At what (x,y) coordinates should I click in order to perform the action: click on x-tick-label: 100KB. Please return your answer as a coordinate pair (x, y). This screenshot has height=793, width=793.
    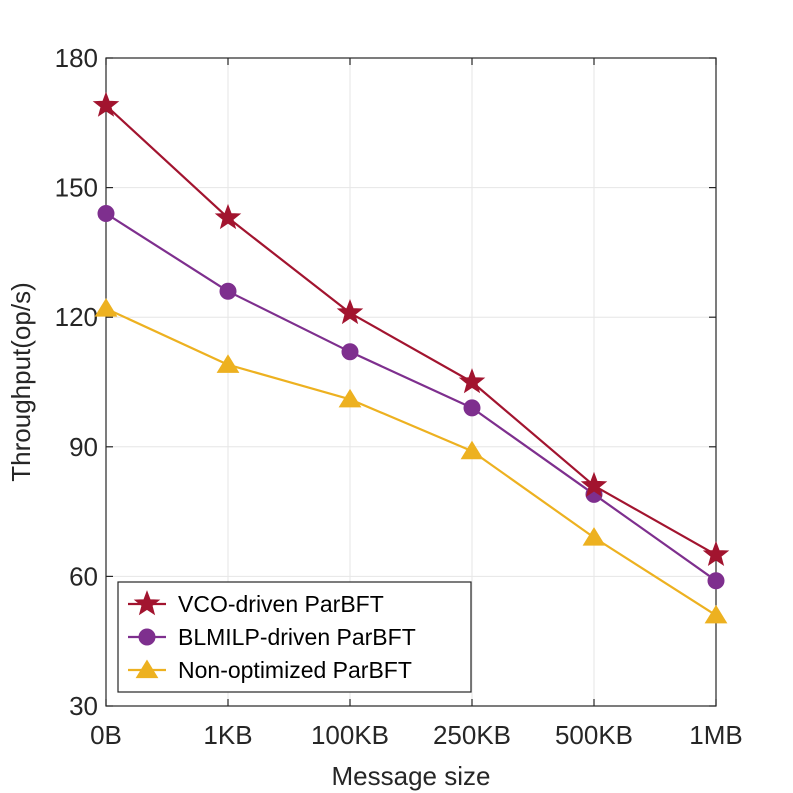
    Looking at the image, I should click on (350, 735).